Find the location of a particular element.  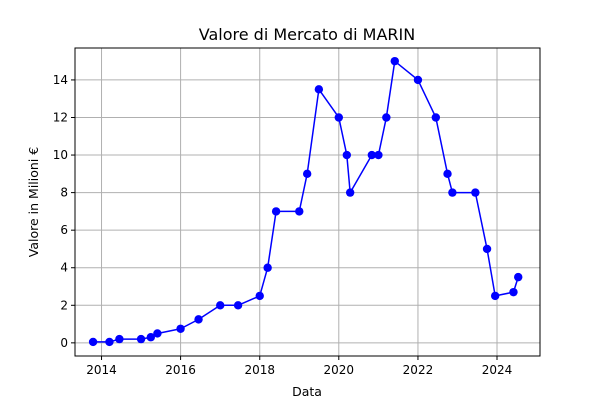

y-tick-label: 2 is located at coordinates (64, 305).